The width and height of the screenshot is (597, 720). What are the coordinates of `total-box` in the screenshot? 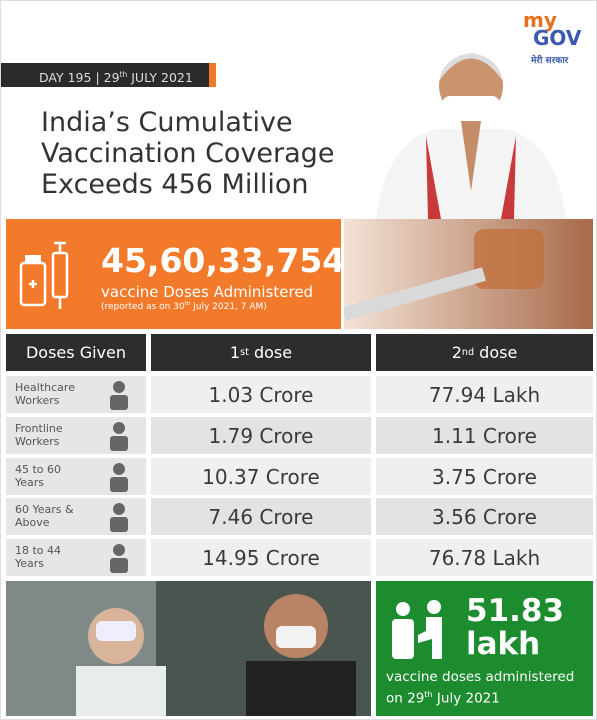 It's located at (173, 274).